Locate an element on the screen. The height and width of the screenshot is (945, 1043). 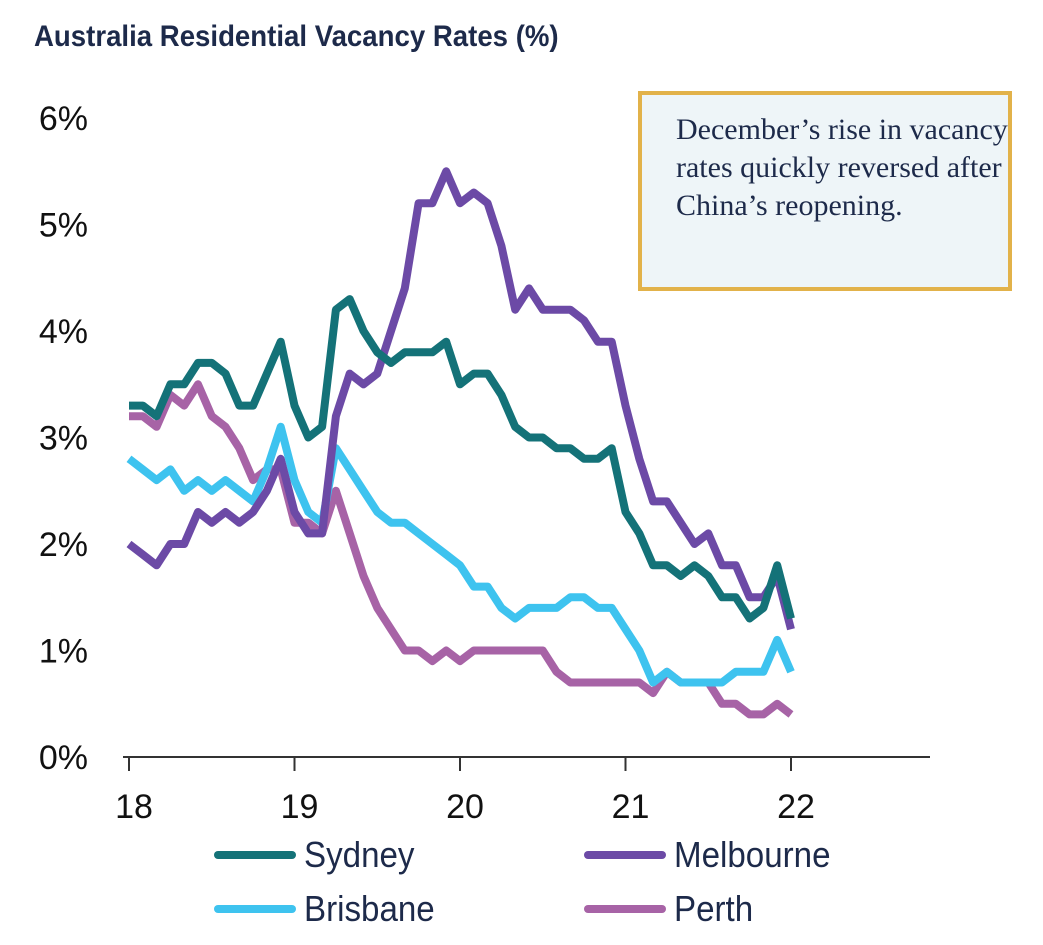
y-tick-label: 6% is located at coordinates (63, 119).